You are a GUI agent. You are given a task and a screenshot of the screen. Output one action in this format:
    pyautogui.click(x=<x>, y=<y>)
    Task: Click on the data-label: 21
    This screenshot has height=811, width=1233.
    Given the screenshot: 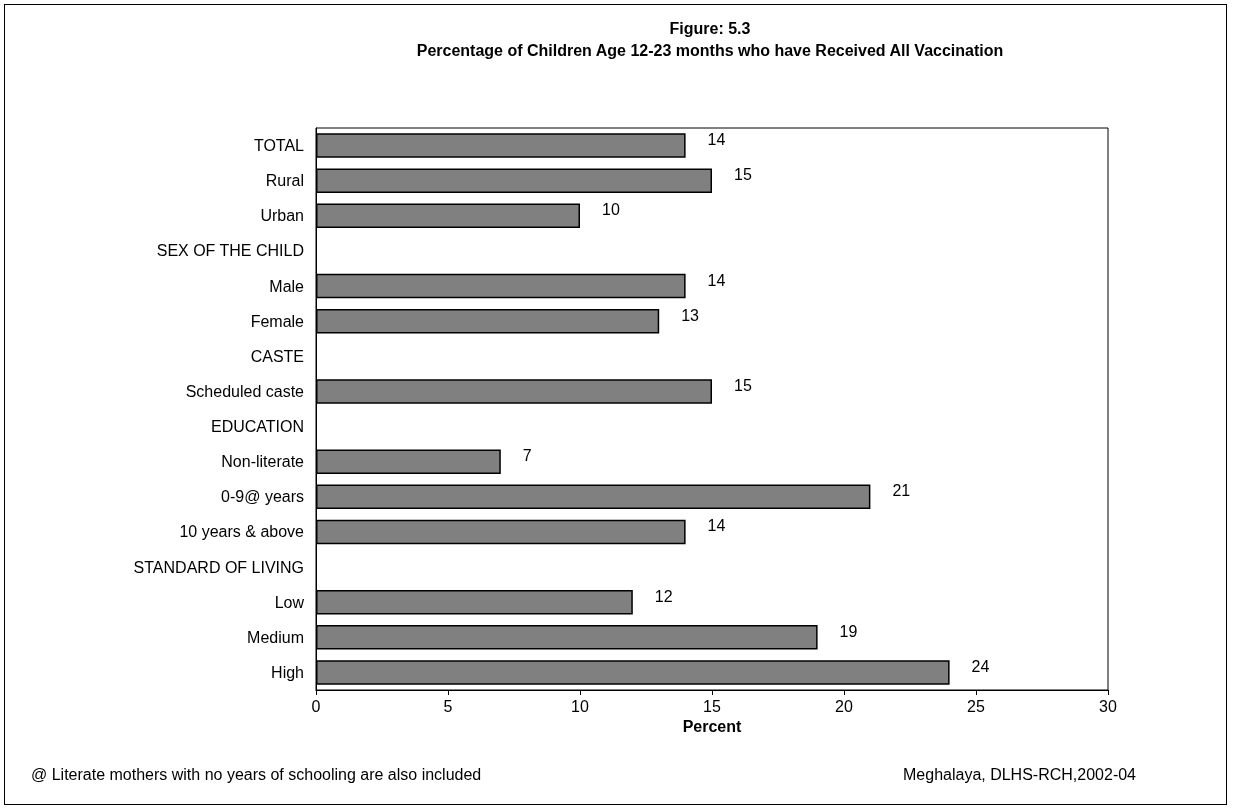 What is the action you would take?
    pyautogui.click(x=901, y=491)
    